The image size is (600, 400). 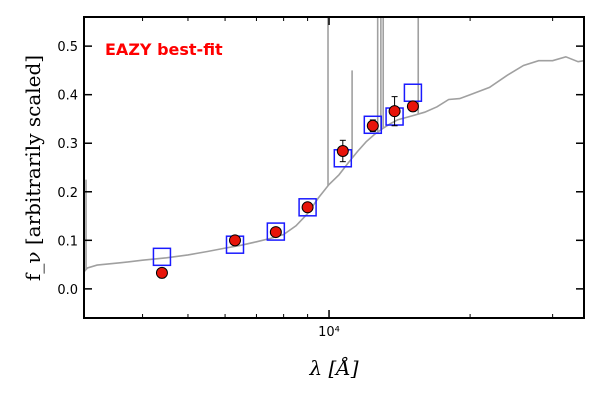 I want to click on y-tick-label: 0.0, so click(x=67, y=290).